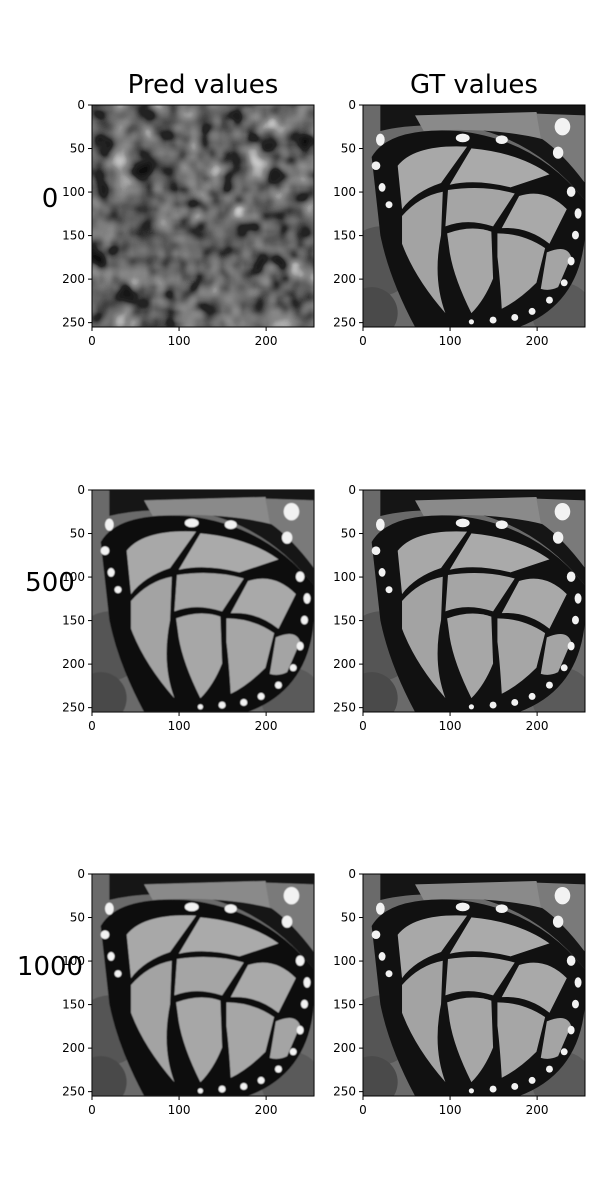  I want to click on row-label-500: 500, so click(50, 583).